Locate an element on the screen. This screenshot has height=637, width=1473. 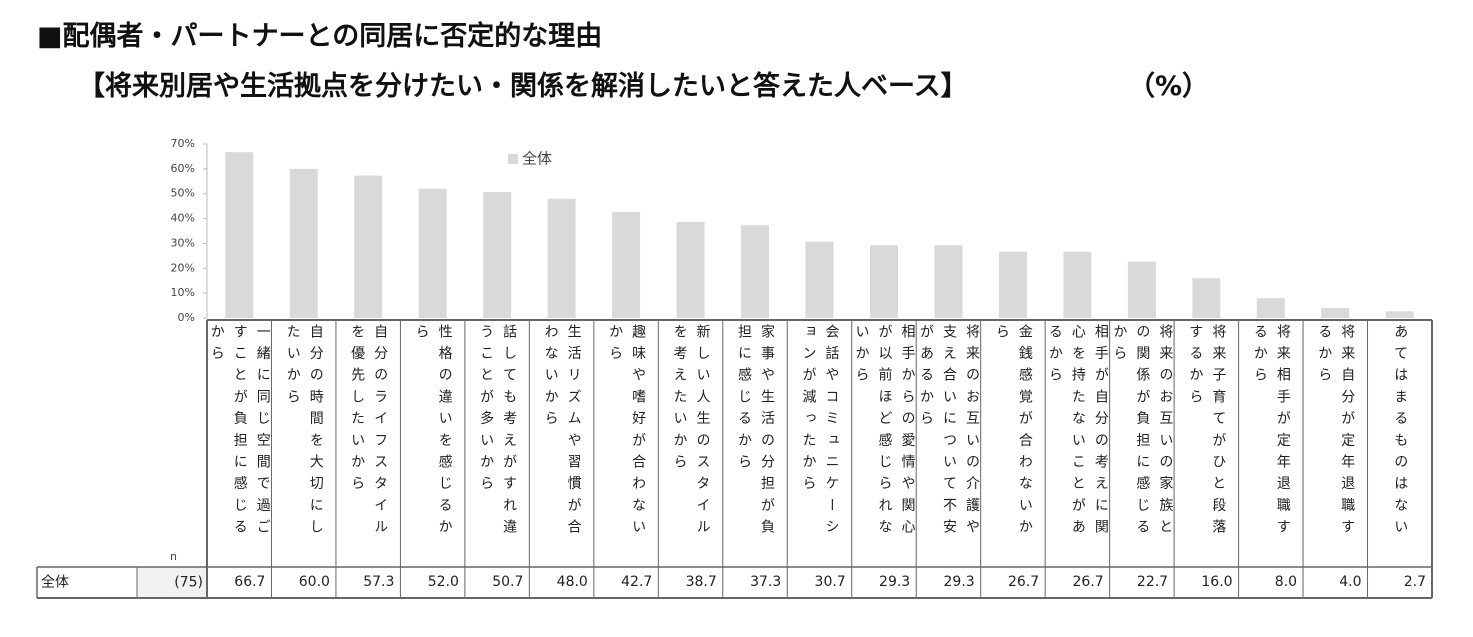
category-cell: あてはまるものはない is located at coordinates (1400, 443).